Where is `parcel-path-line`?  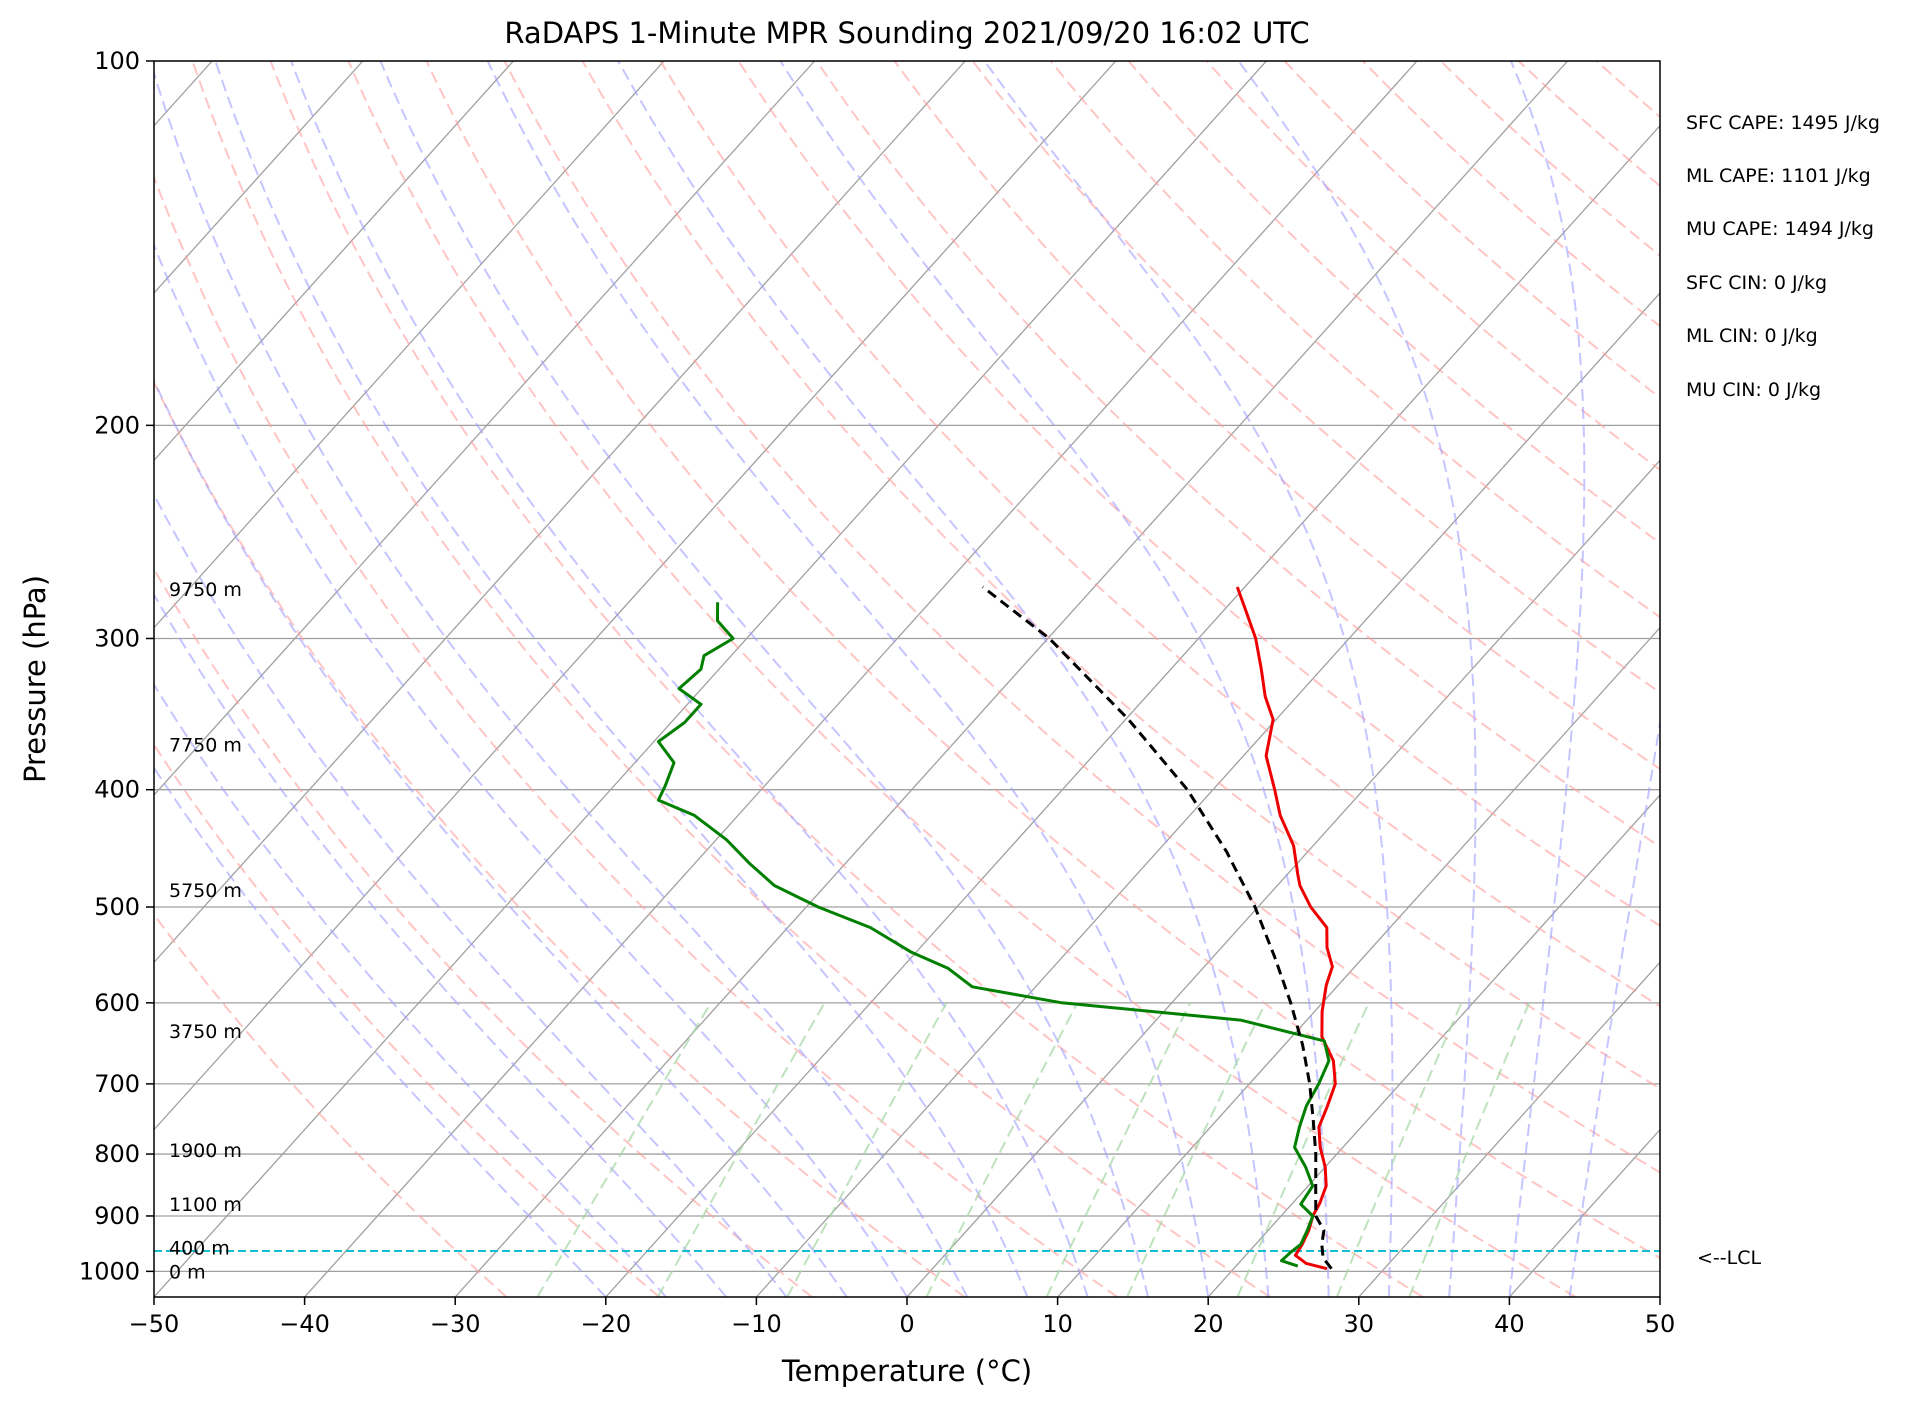
parcel-path-line is located at coordinates (1157, 927).